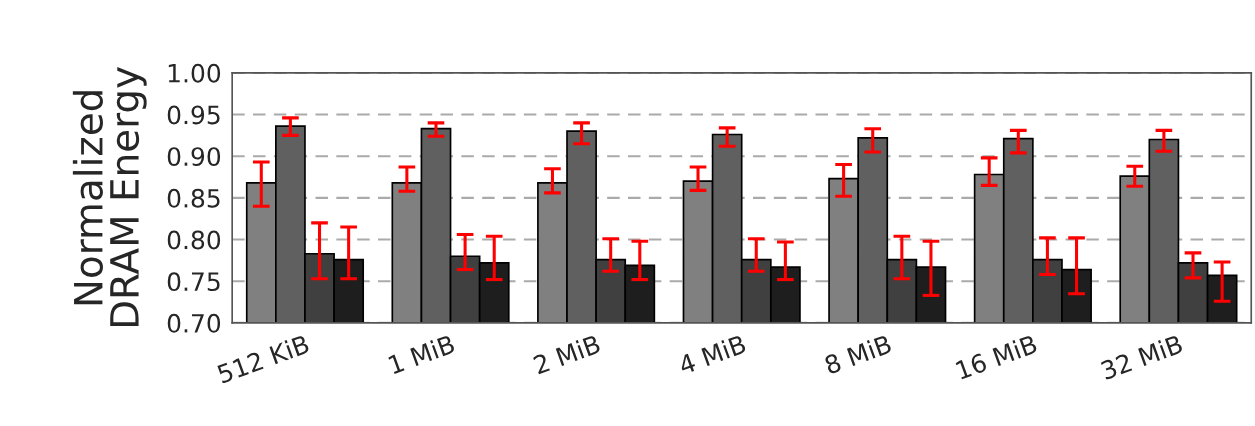 The image size is (1255, 426). What do you see at coordinates (1141, 357) in the screenshot?
I see `x-tick-label: 32 MiB` at bounding box center [1141, 357].